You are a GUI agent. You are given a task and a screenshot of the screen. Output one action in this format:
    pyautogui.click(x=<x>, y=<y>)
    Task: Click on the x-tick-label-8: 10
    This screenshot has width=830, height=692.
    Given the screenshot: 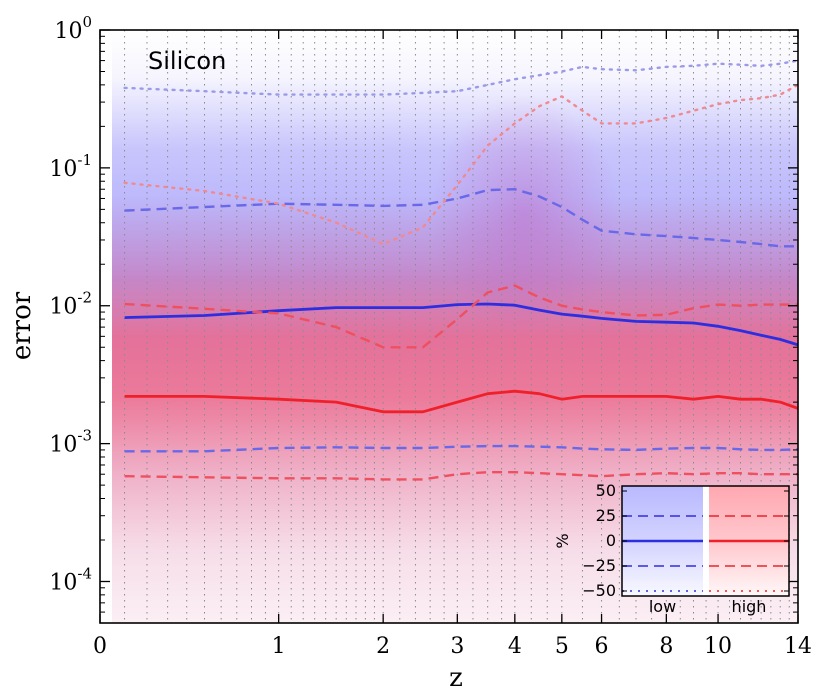 What is the action you would take?
    pyautogui.click(x=718, y=646)
    